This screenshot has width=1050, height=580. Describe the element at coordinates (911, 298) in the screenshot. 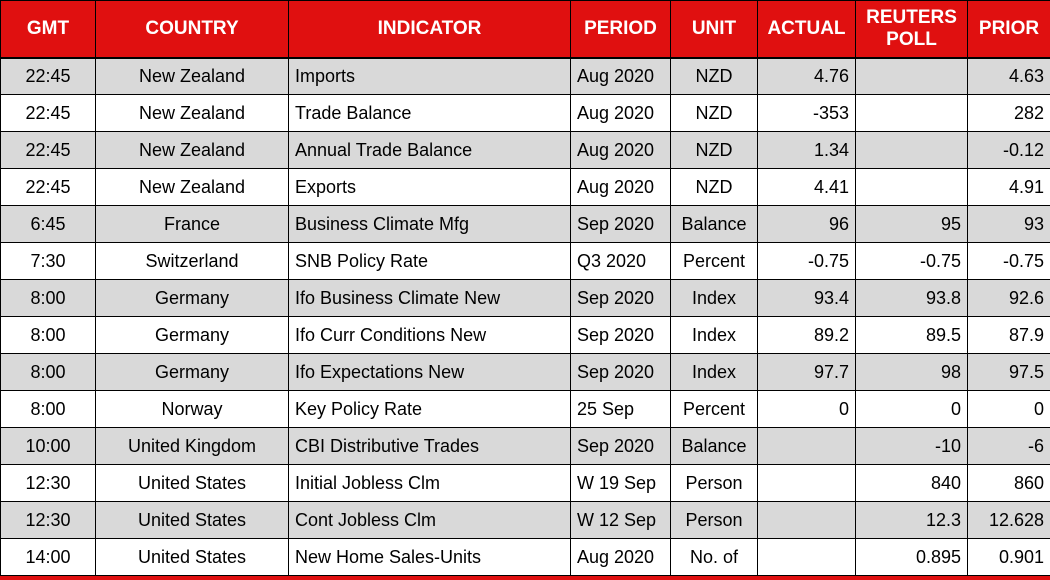

I see `cell-reuters_poll: 93.8` at that location.